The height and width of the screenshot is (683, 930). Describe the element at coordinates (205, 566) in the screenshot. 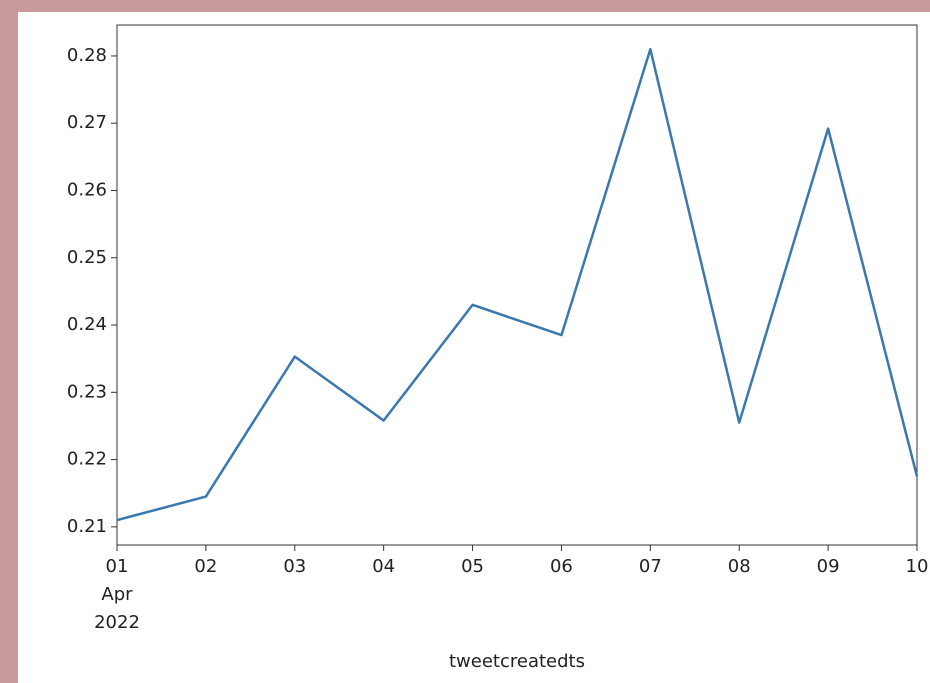

I see `x-tick-label: 02` at that location.